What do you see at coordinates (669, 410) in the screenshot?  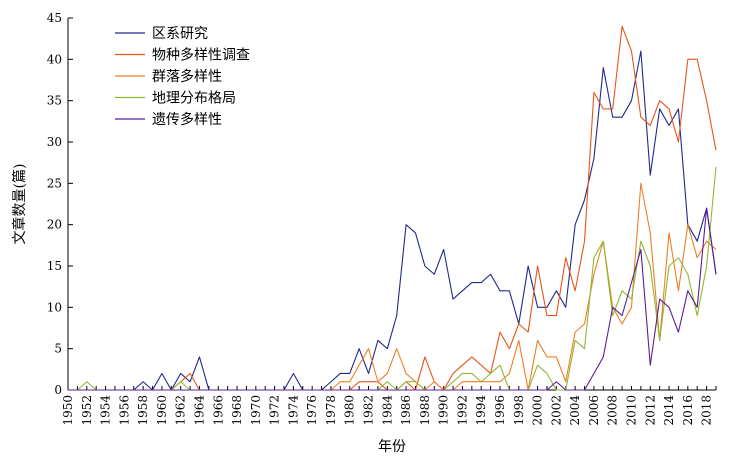 I see `x-tick-label: 2014` at bounding box center [669, 410].